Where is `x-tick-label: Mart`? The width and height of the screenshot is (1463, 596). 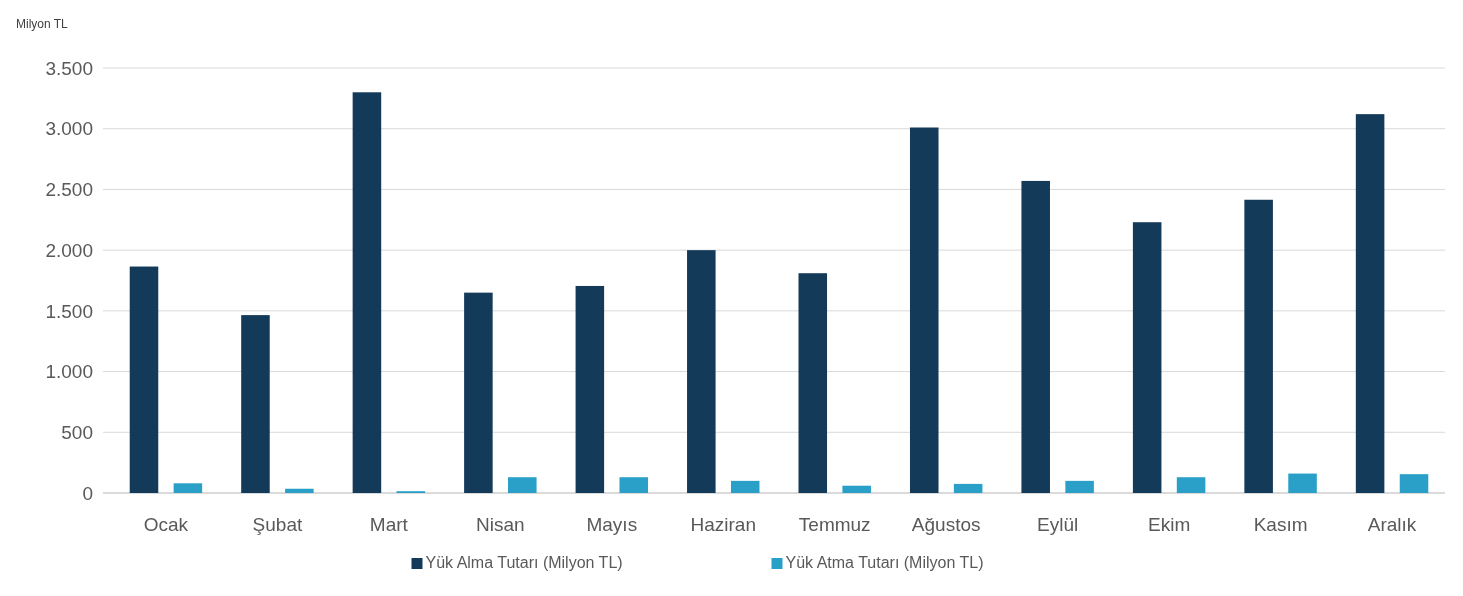
x-tick-label: Mart is located at coordinates (389, 524).